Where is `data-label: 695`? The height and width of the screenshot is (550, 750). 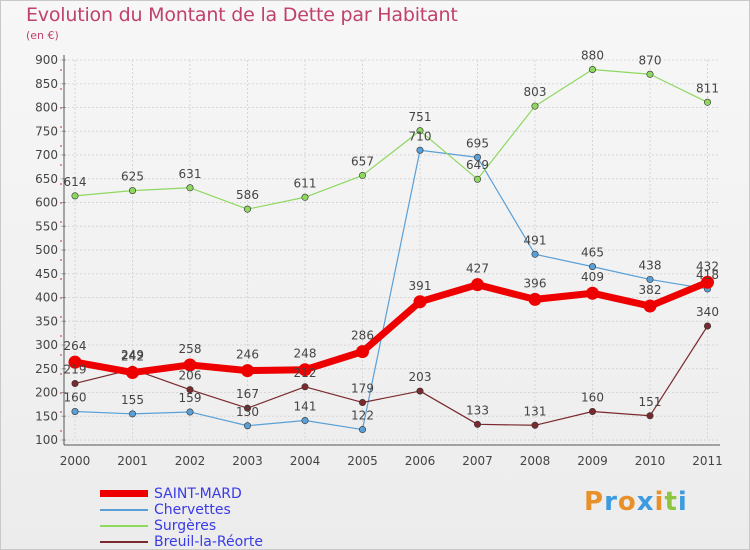
data-label: 695 is located at coordinates (477, 143).